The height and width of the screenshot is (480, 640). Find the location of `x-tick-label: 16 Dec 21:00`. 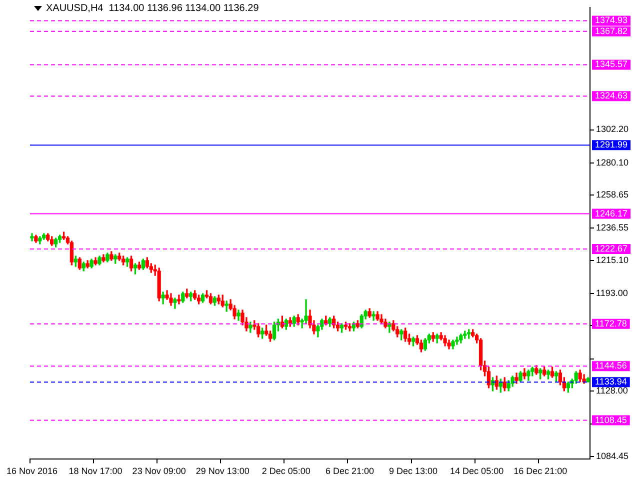

x-tick-label: 16 Dec 21:00 is located at coordinates (541, 471).